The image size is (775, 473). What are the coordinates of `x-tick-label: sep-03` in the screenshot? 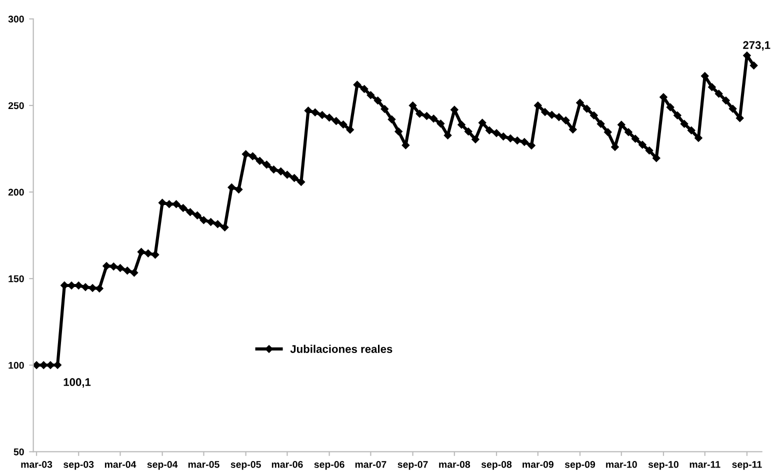 It's located at (79, 465).